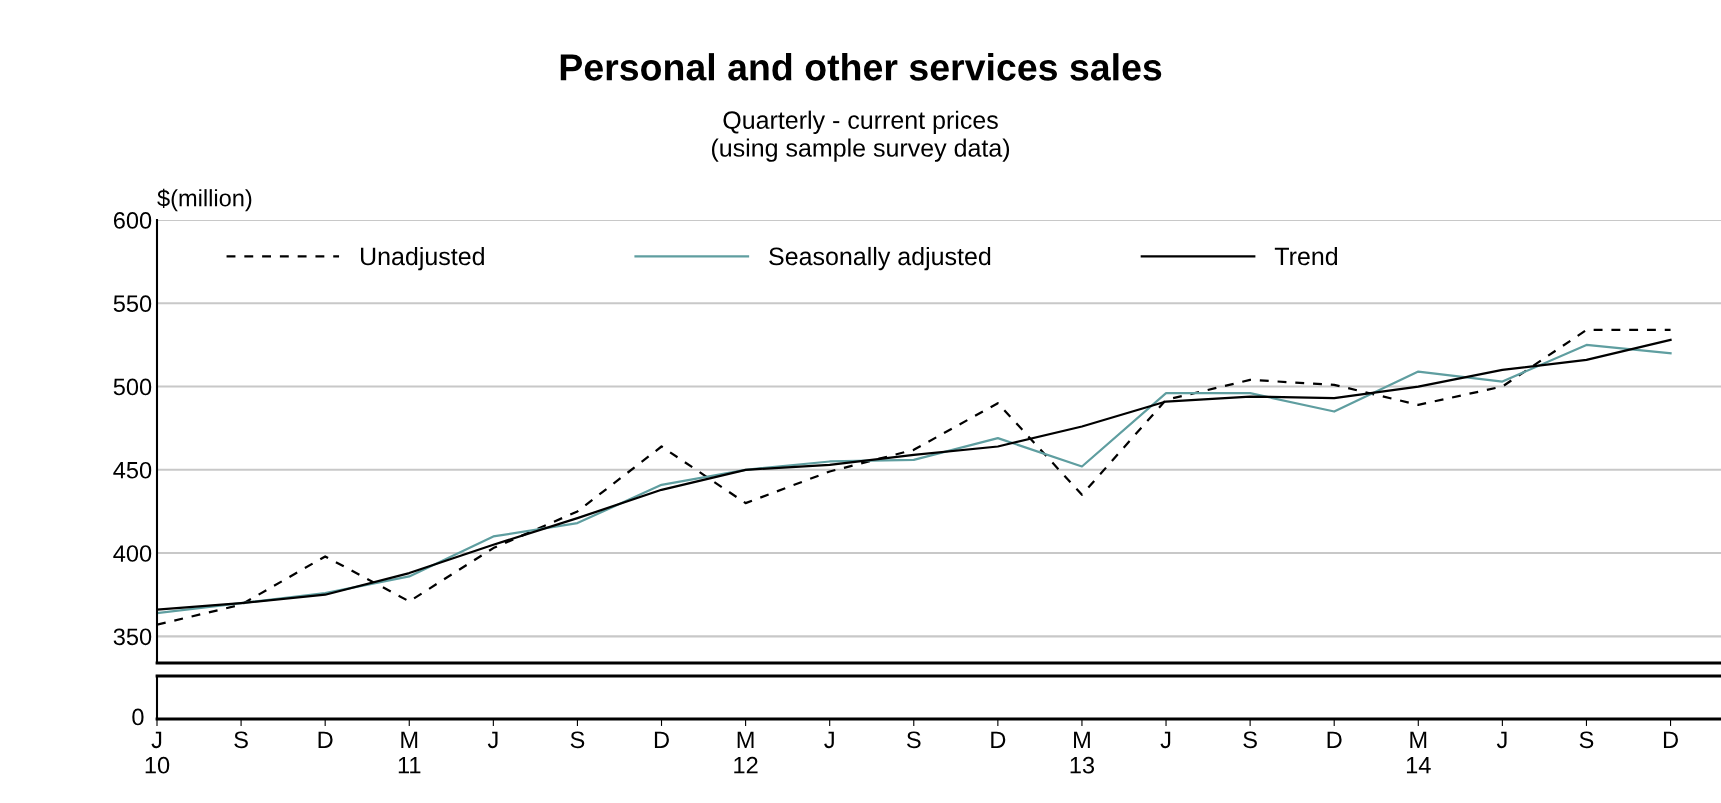  I want to click on x-tick-label: J 10, so click(157, 752).